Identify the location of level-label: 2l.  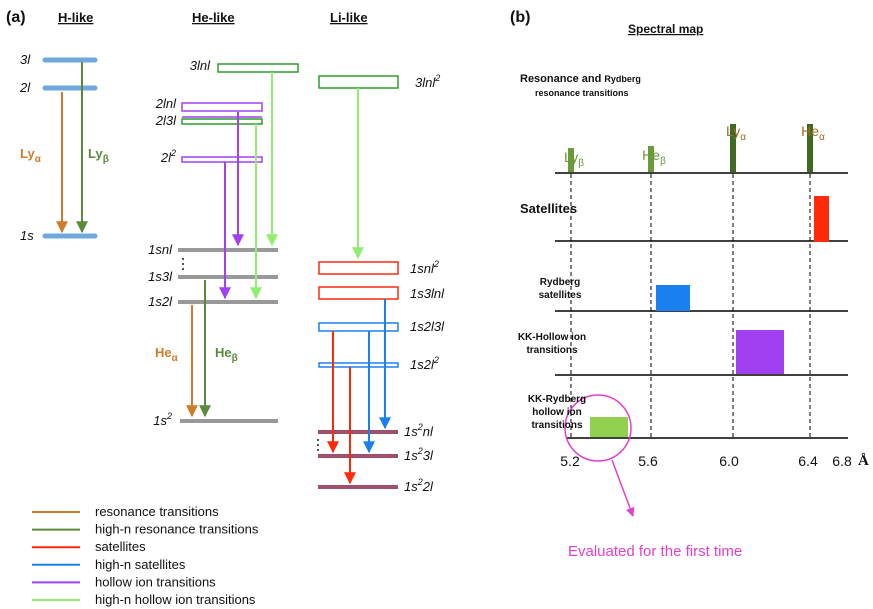
(25, 87).